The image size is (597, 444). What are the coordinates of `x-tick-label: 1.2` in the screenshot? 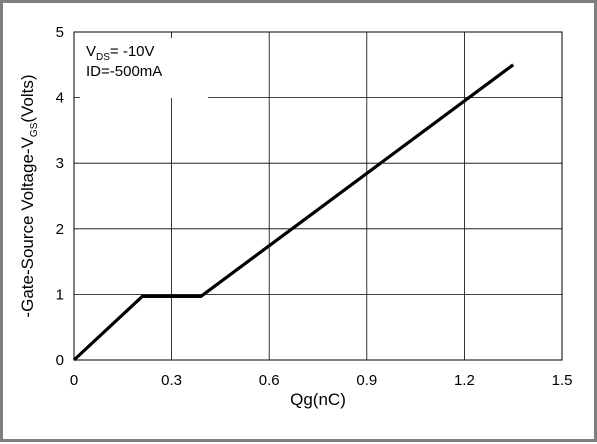 It's located at (464, 380).